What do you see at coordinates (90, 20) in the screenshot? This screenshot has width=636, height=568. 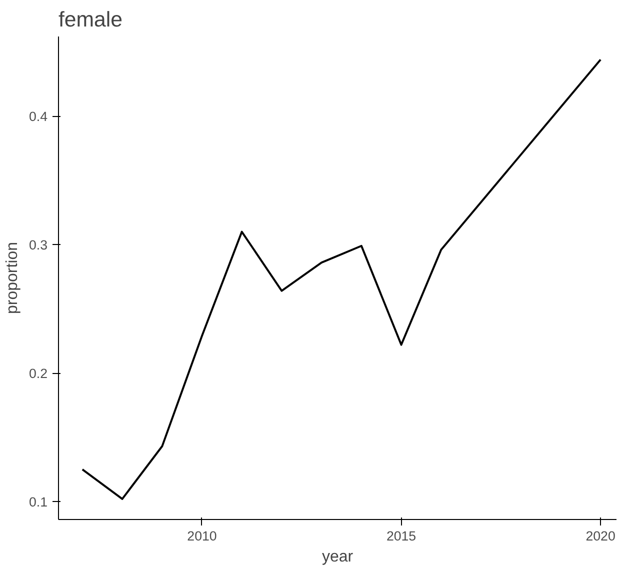 I see `chart-title: female` at bounding box center [90, 20].